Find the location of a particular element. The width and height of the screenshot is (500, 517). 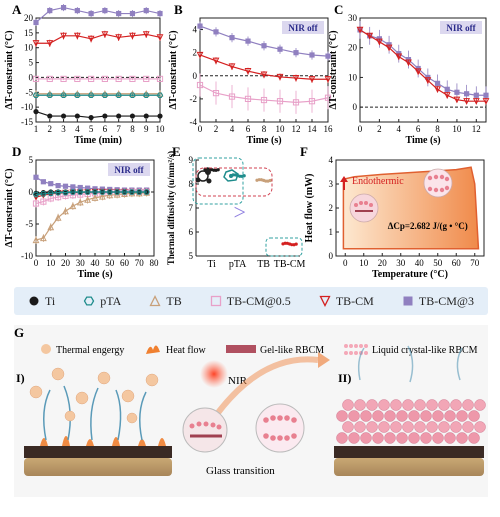

x-tick-label-d-3: 30 is located at coordinates (81, 263).